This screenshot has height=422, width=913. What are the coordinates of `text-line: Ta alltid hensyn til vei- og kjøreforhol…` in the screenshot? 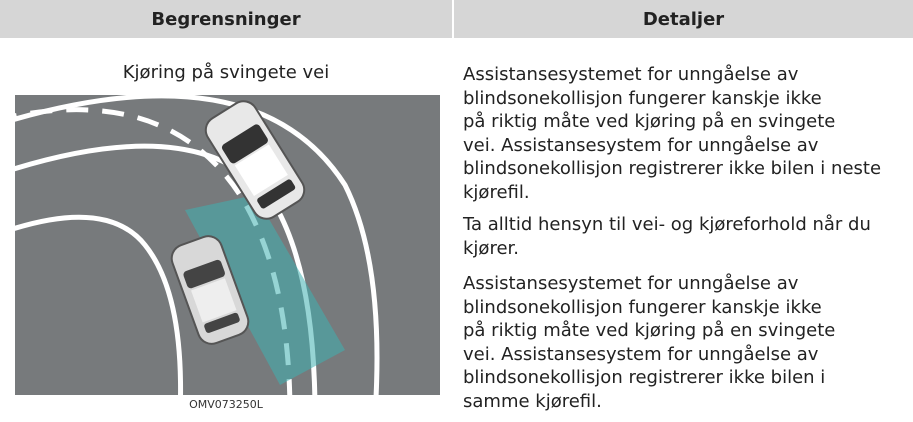 It's located at (667, 224).